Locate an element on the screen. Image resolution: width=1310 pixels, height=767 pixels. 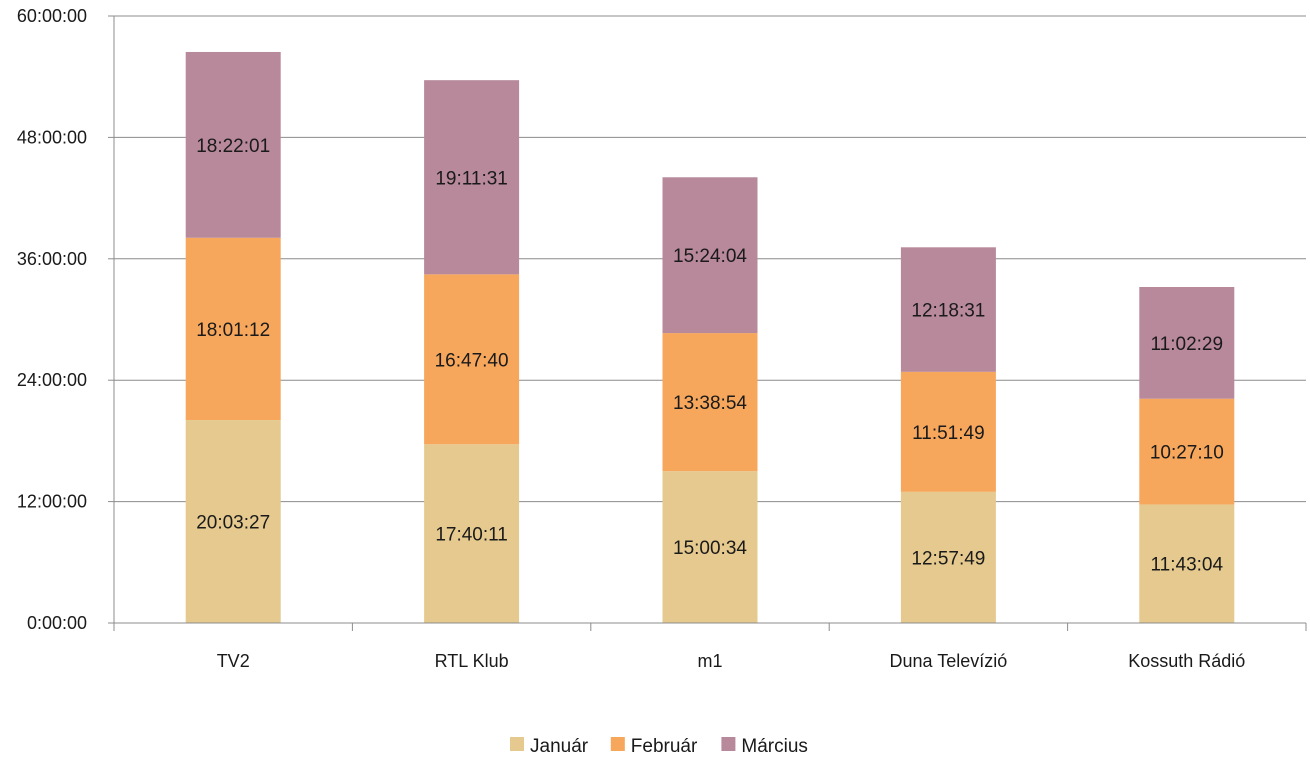
data-label: 11:02:29 is located at coordinates (1187, 344).